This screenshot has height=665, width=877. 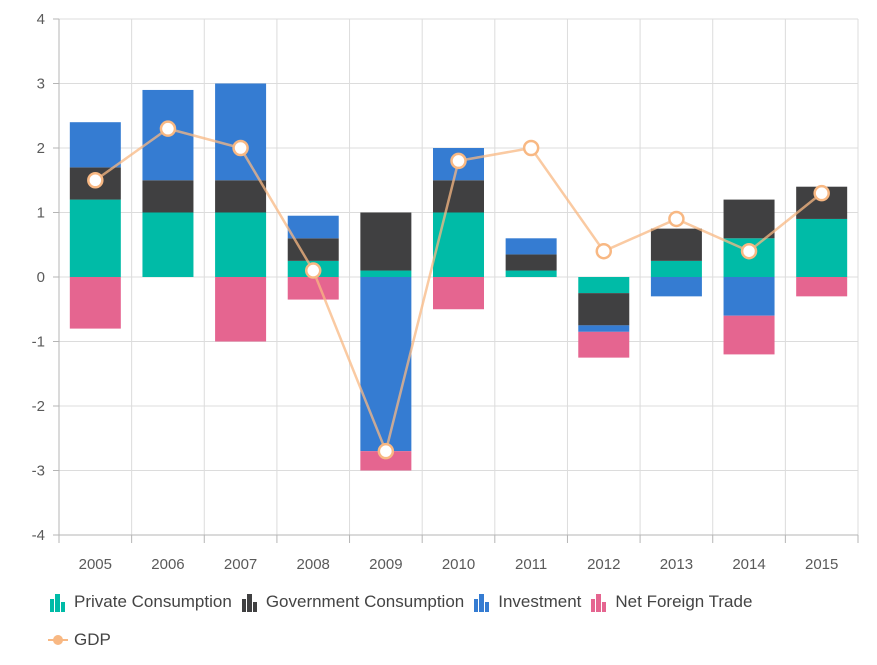 I want to click on y-tick-label: -2, so click(x=38, y=406).